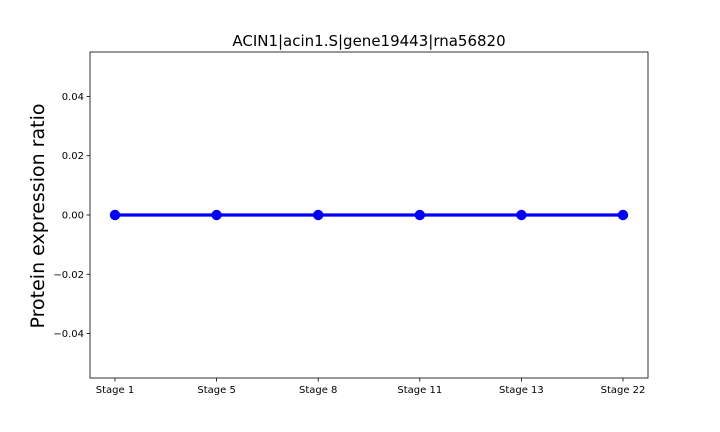  I want to click on y-tick-label: 0.02, so click(73, 156).